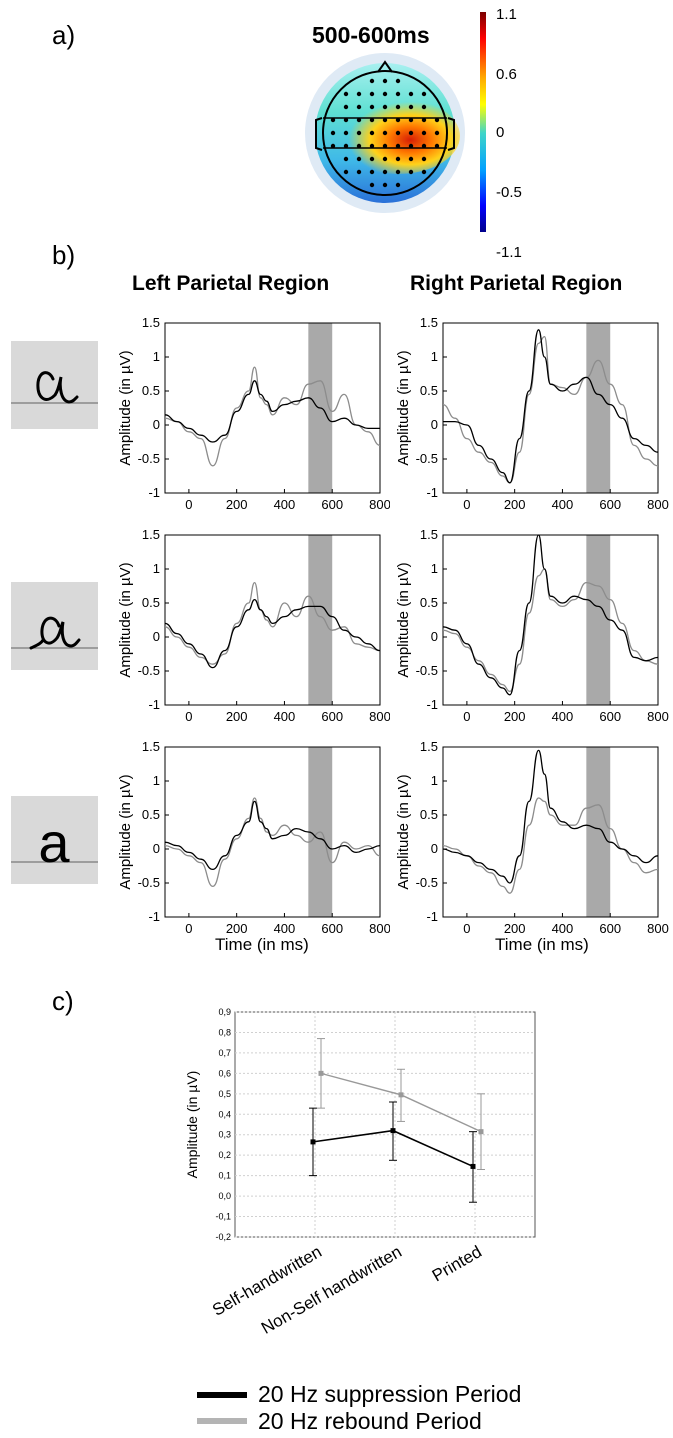  What do you see at coordinates (542, 944) in the screenshot?
I see `x-axis-label-right: Time (in ms)` at bounding box center [542, 944].